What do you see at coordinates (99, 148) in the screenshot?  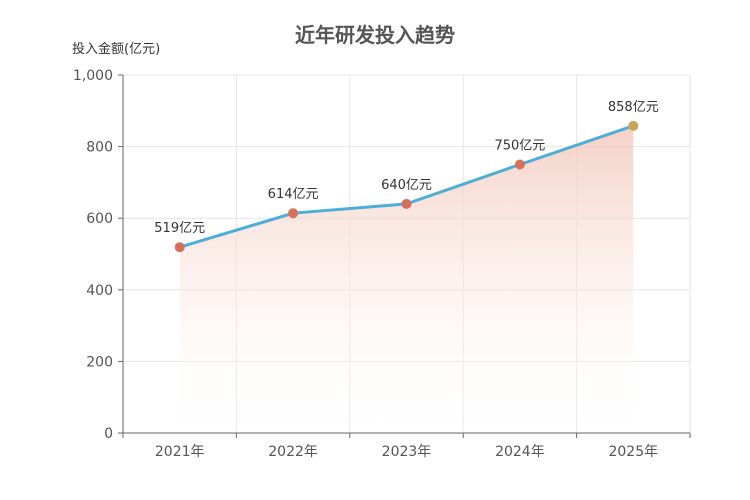 I see `y-tick-label: 800` at bounding box center [99, 148].